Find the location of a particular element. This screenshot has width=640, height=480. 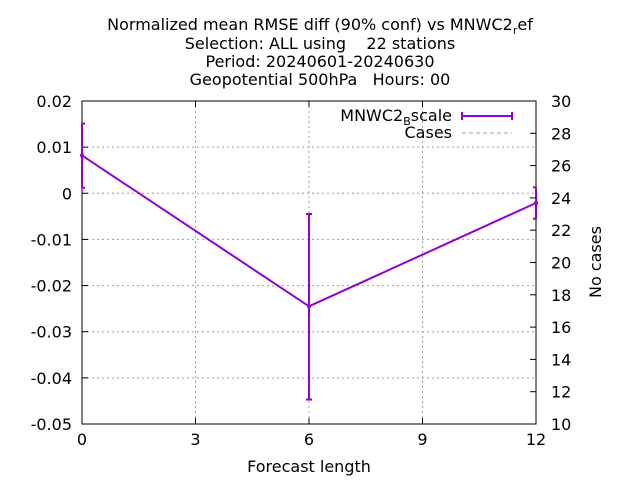

y-tick-label: -0.02 is located at coordinates (51, 286).